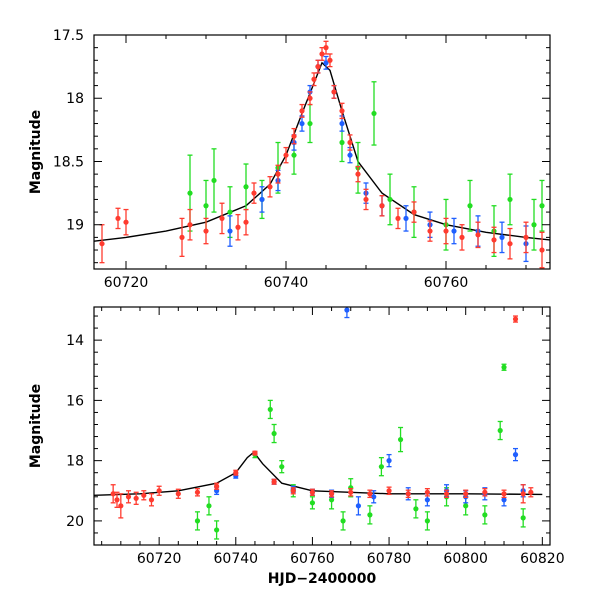  I want to click on x-tick-label: 60740, so click(236, 559).